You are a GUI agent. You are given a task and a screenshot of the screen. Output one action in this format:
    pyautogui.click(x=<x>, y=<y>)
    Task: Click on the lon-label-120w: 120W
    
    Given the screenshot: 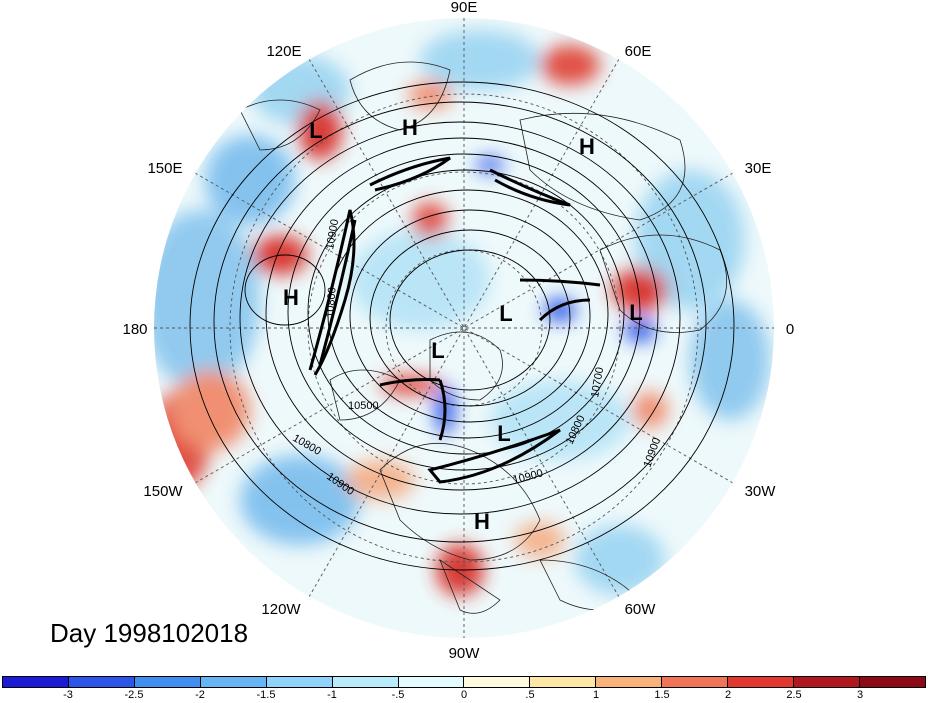 What is the action you would take?
    pyautogui.click(x=281, y=609)
    